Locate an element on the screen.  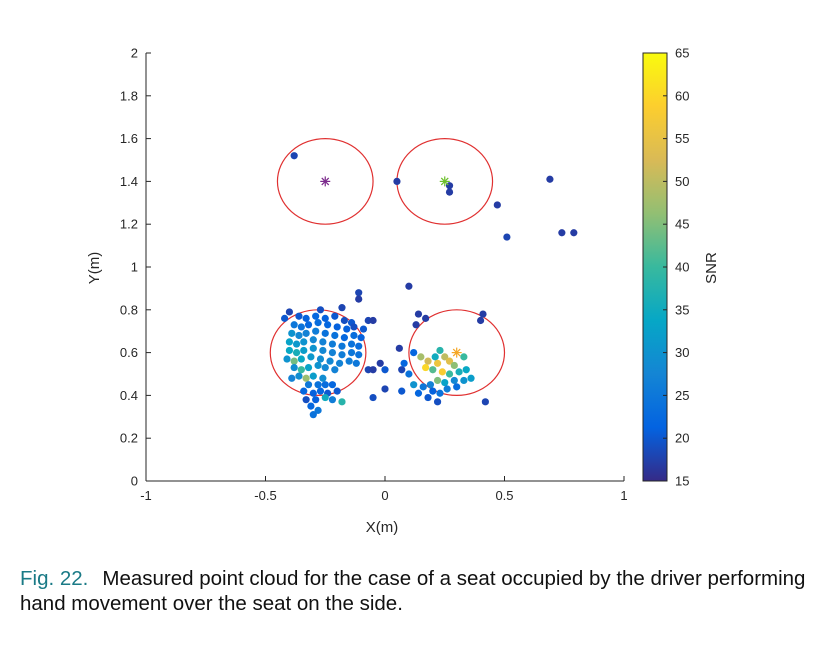
y-tick-label: 1 is located at coordinates (134, 267).